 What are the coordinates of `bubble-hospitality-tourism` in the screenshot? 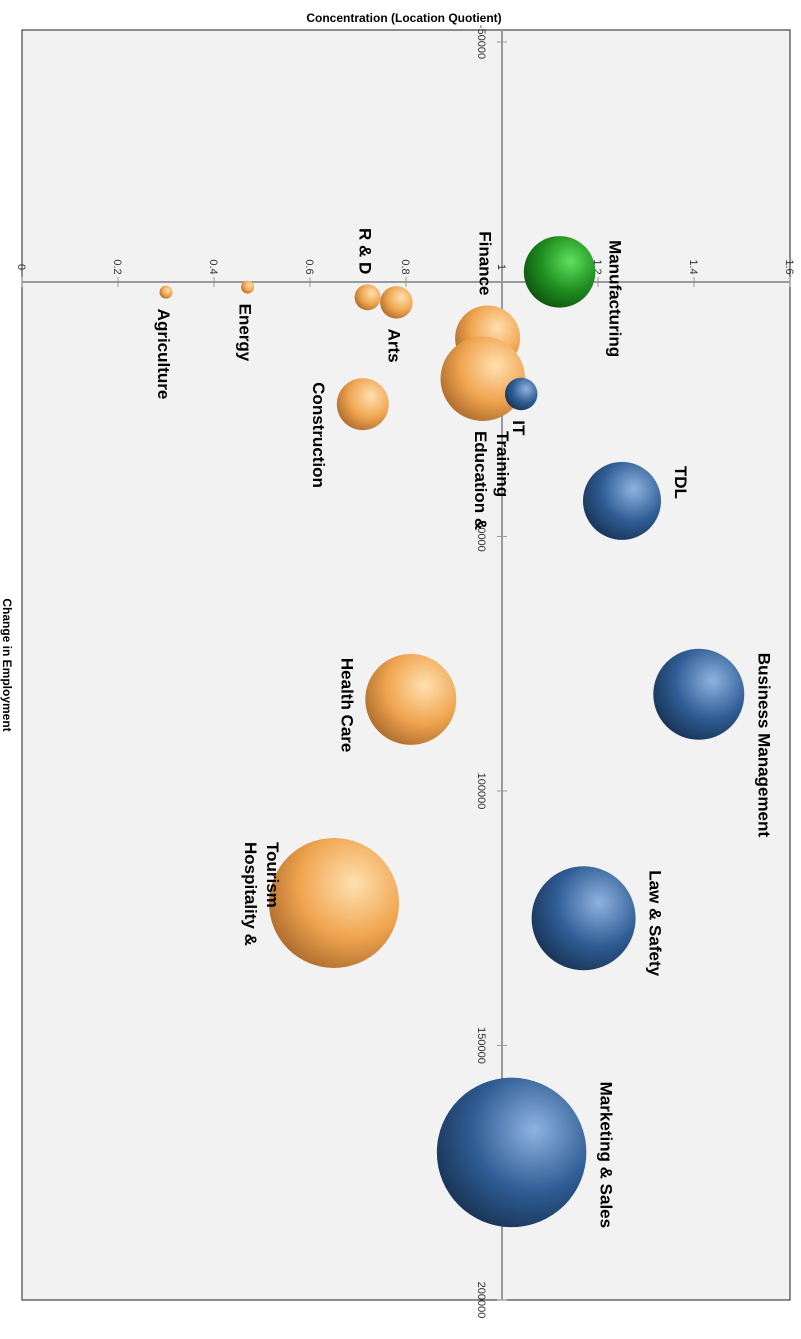 It's located at (334, 902).